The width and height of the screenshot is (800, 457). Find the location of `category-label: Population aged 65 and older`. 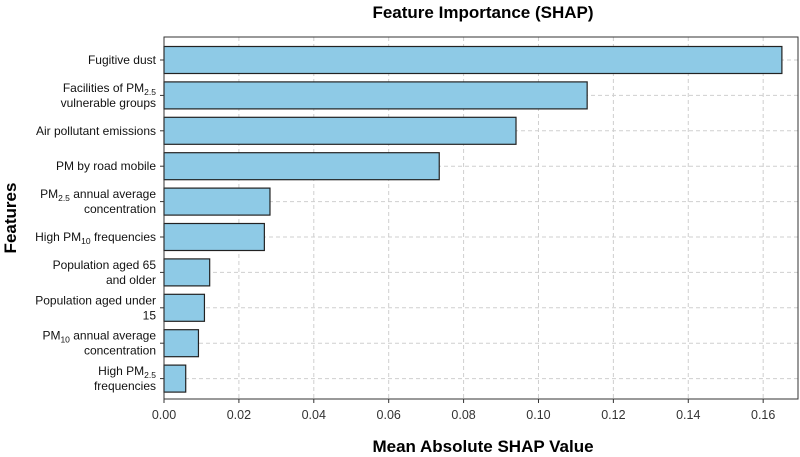

category-label: Population aged 65 and older is located at coordinates (105, 272).